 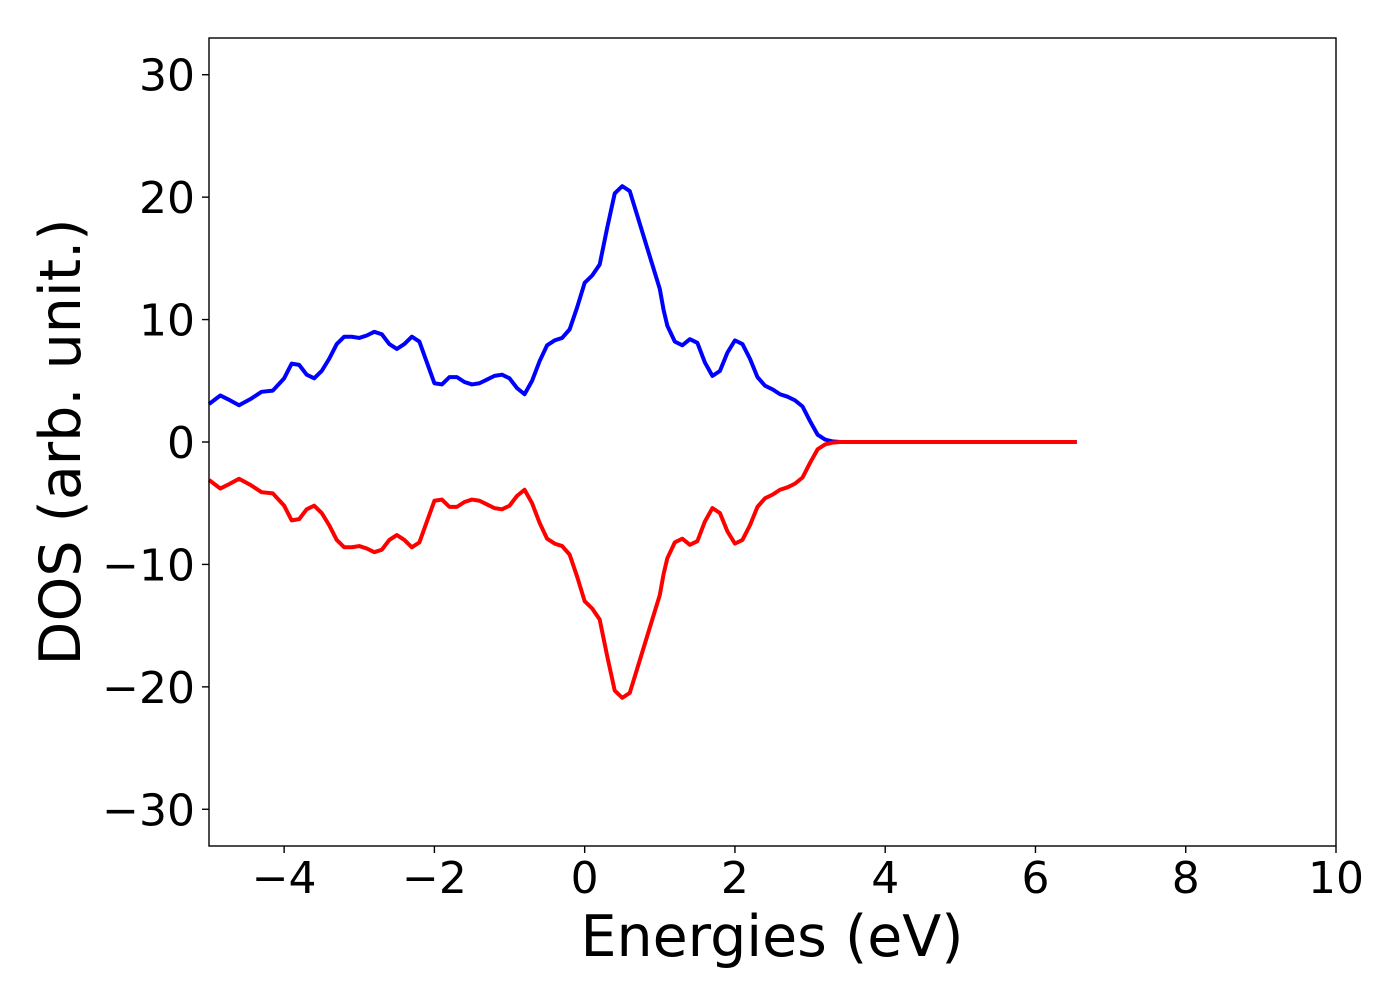 I want to click on x-tick-label: 10, so click(x=1336, y=878).